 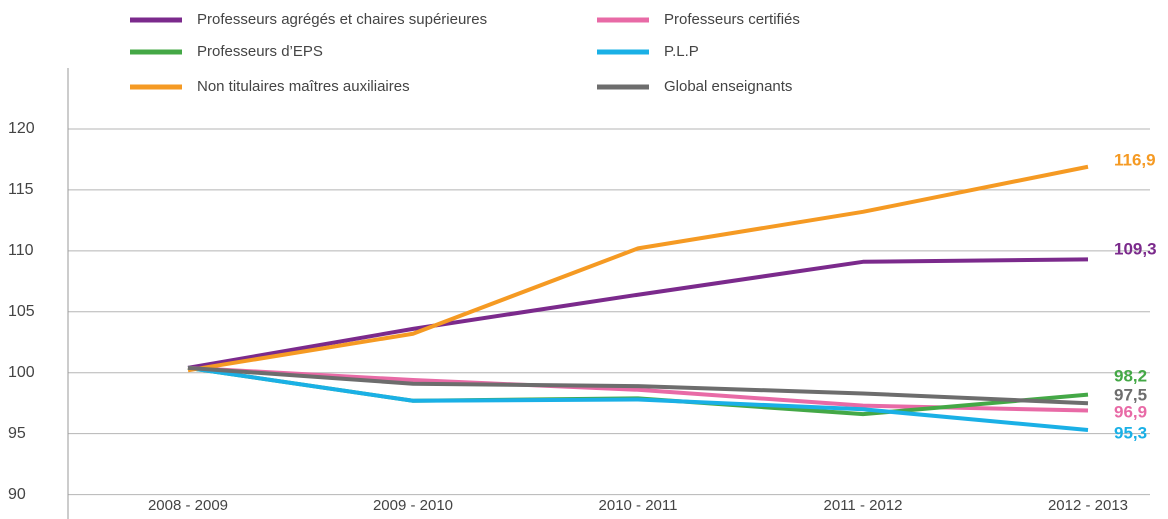 What do you see at coordinates (21, 128) in the screenshot?
I see `y-tick-label: 120` at bounding box center [21, 128].